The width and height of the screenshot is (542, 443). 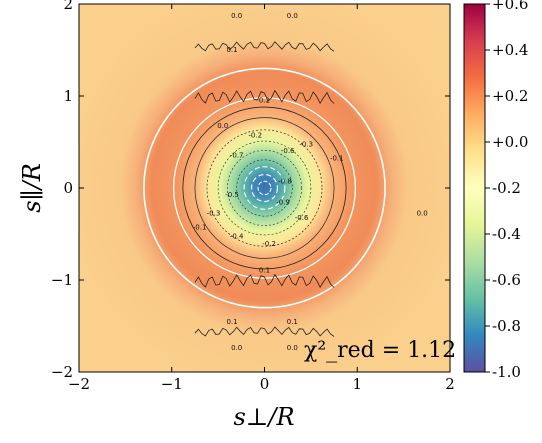 What do you see at coordinates (68, 188) in the screenshot?
I see `y-tick-label: 0` at bounding box center [68, 188].